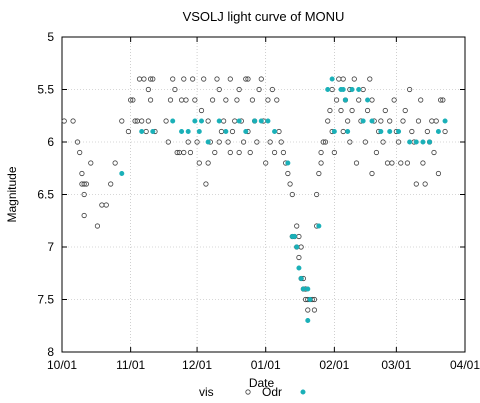  What do you see at coordinates (303, 392) in the screenshot?
I see `legend-marker-odr` at bounding box center [303, 392].